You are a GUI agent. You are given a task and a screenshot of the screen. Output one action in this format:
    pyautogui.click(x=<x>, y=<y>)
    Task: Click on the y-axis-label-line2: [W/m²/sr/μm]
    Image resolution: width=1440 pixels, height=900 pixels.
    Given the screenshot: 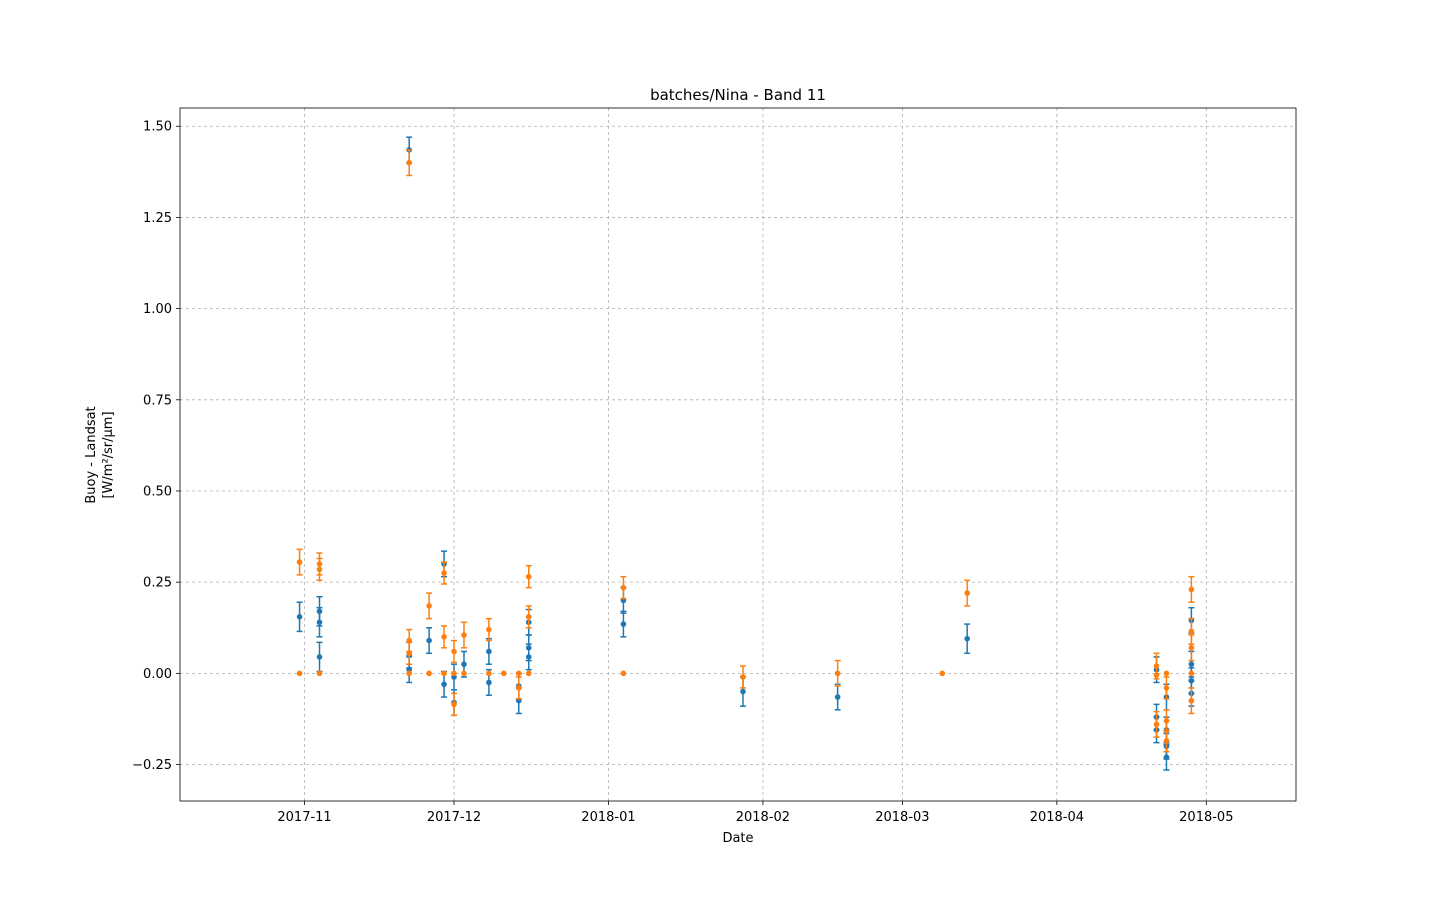 What is the action you would take?
    pyautogui.click(x=108, y=454)
    